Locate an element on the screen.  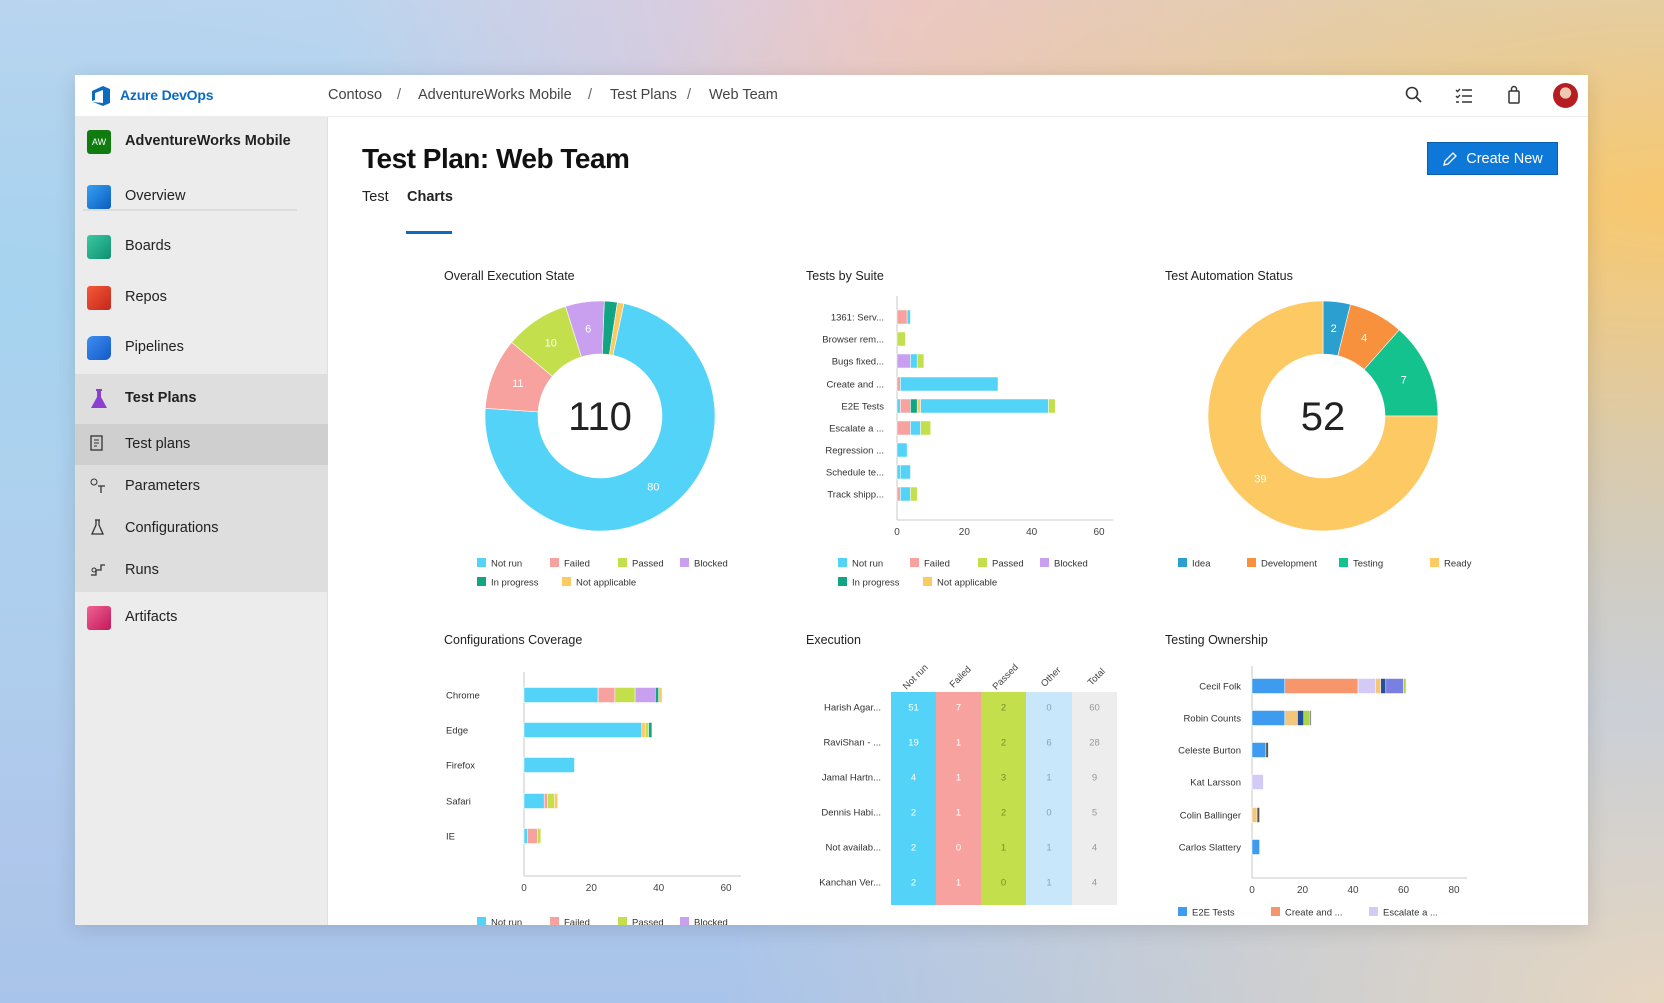
chart-title-config: Configurations Coverage is located at coordinates (513, 640).